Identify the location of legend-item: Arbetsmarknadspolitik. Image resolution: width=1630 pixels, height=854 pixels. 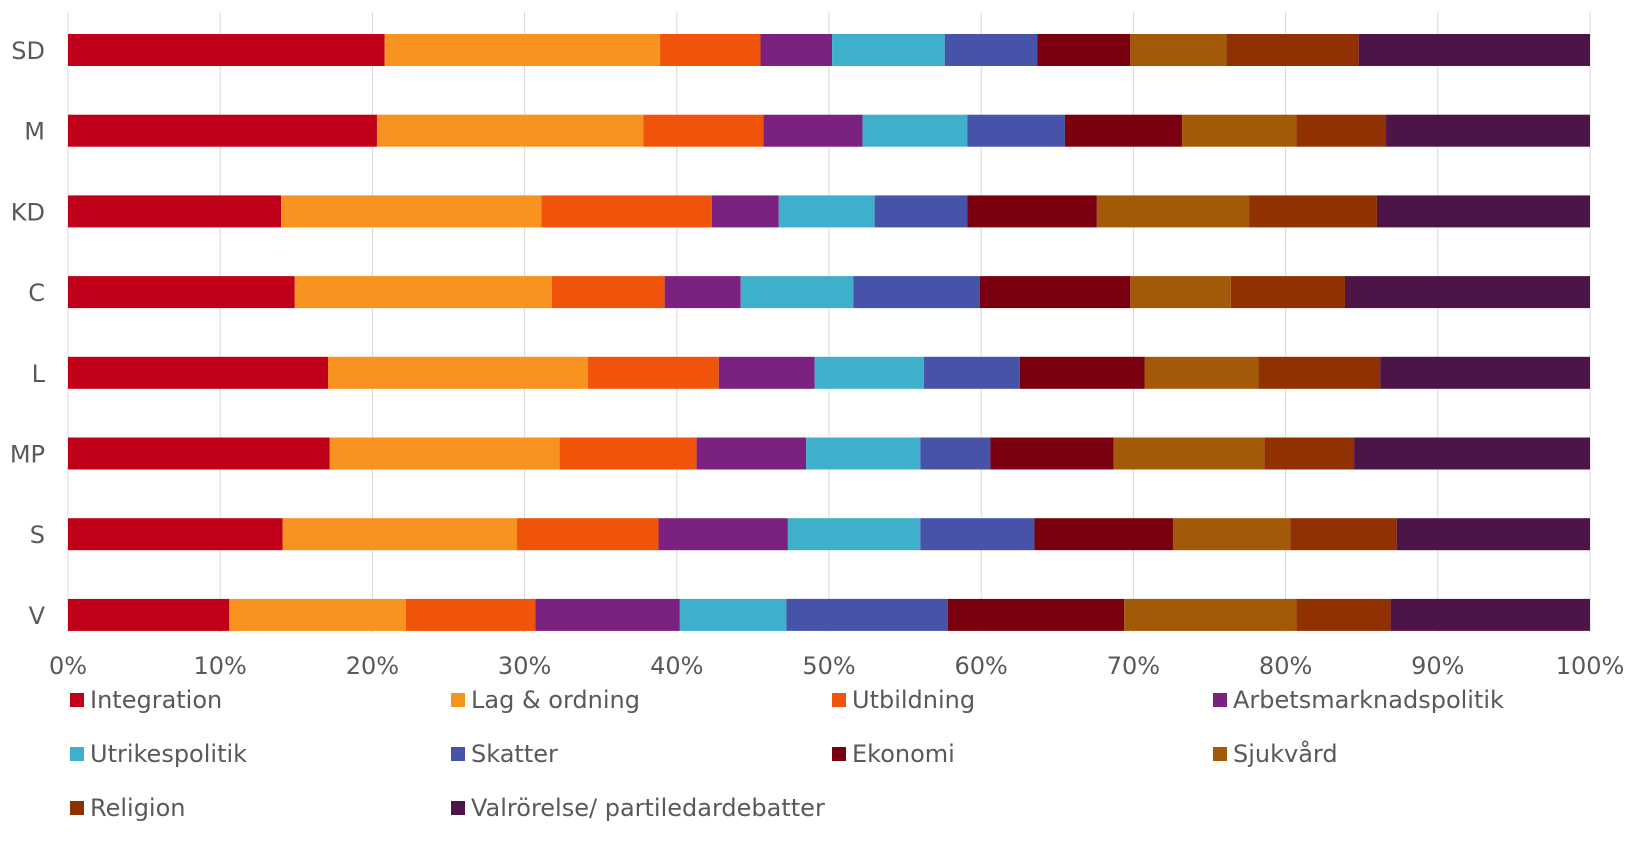
(1358, 700).